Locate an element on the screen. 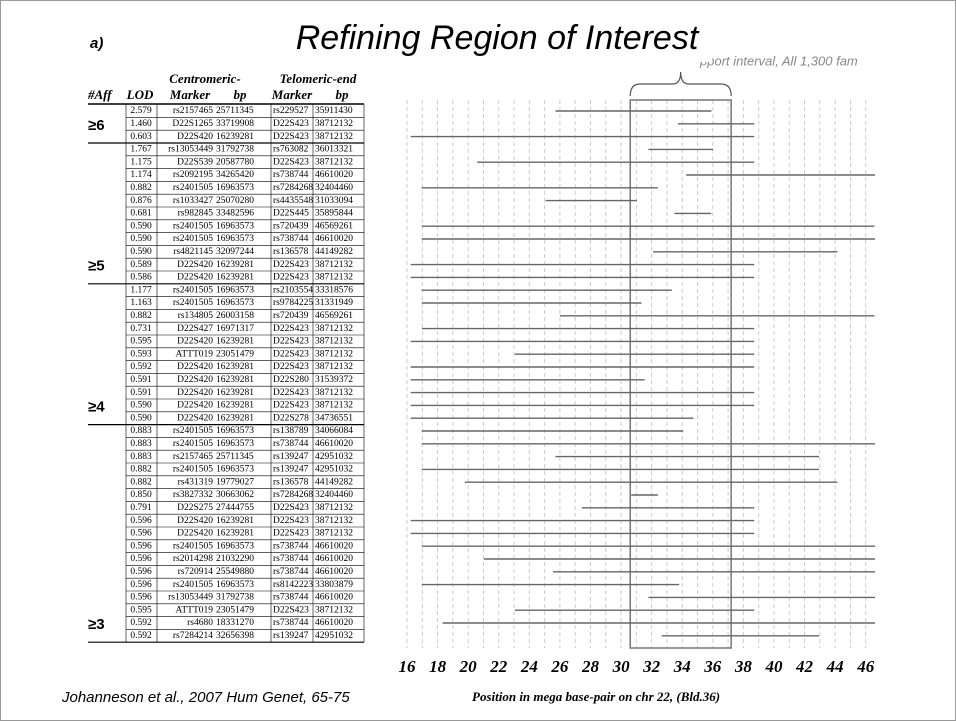 Image resolution: width=956 pixels, height=721 pixels. bp: 32097244 is located at coordinates (235, 252).